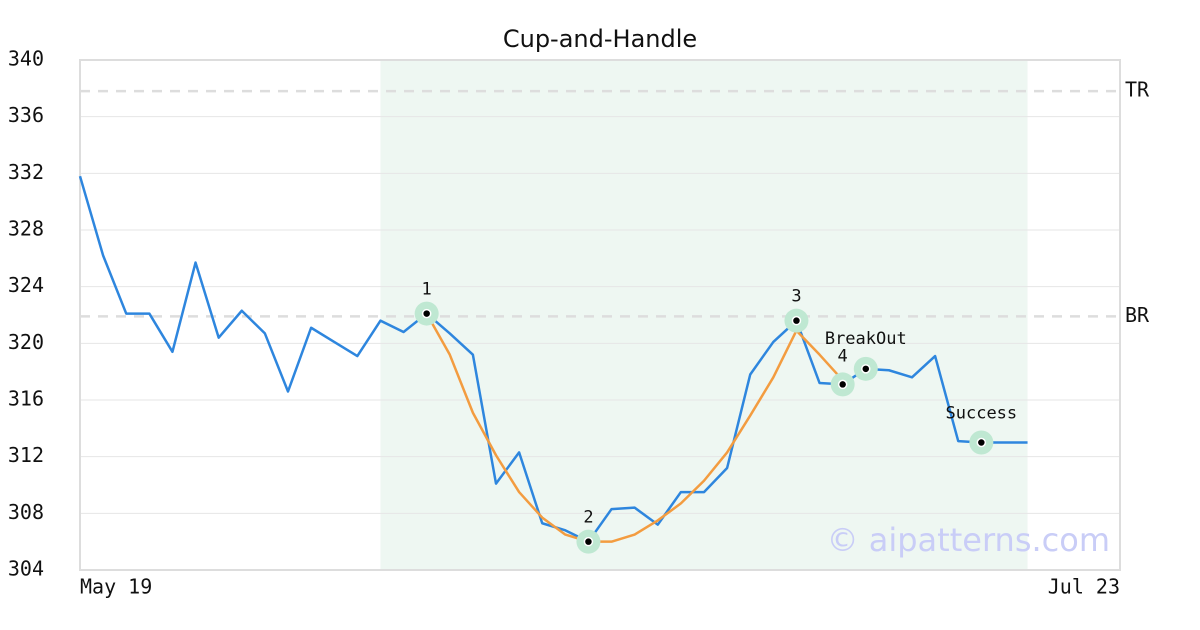 The image size is (1200, 630). I want to click on y-tick-label: 316, so click(26, 399).